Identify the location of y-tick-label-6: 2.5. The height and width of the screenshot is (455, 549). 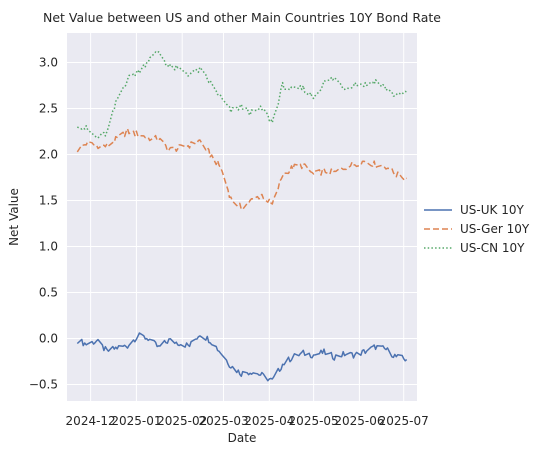
(48, 108).